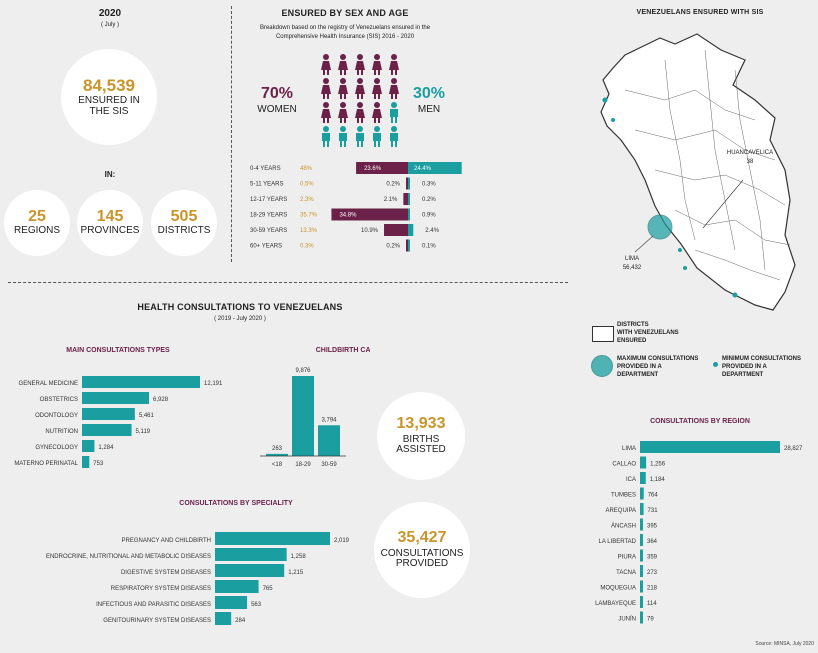  I want to click on dot-ica, so click(685, 268).